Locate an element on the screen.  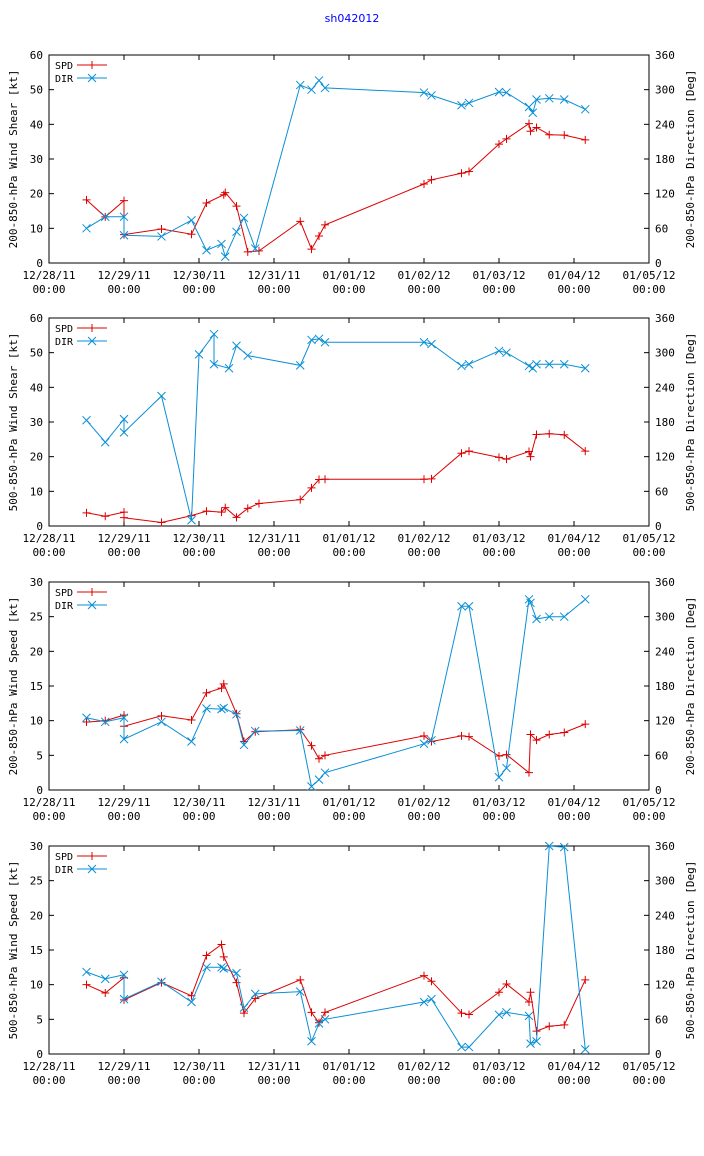
panel-4-y2tick-label: 360 is located at coordinates (665, 846).